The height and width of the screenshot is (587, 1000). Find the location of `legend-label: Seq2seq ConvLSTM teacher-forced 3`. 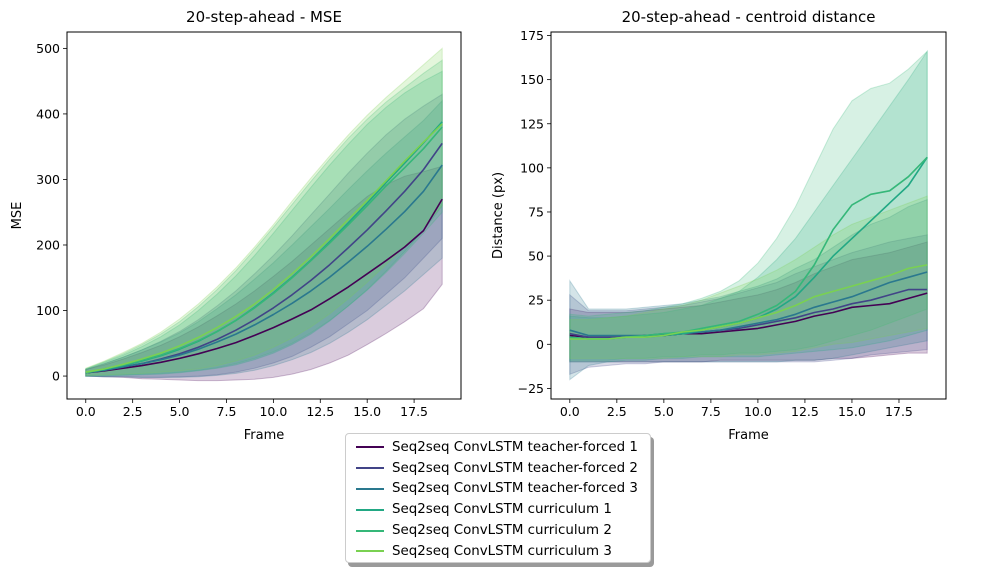

legend-label: Seq2seq ConvLSTM teacher-forced 3 is located at coordinates (515, 489).